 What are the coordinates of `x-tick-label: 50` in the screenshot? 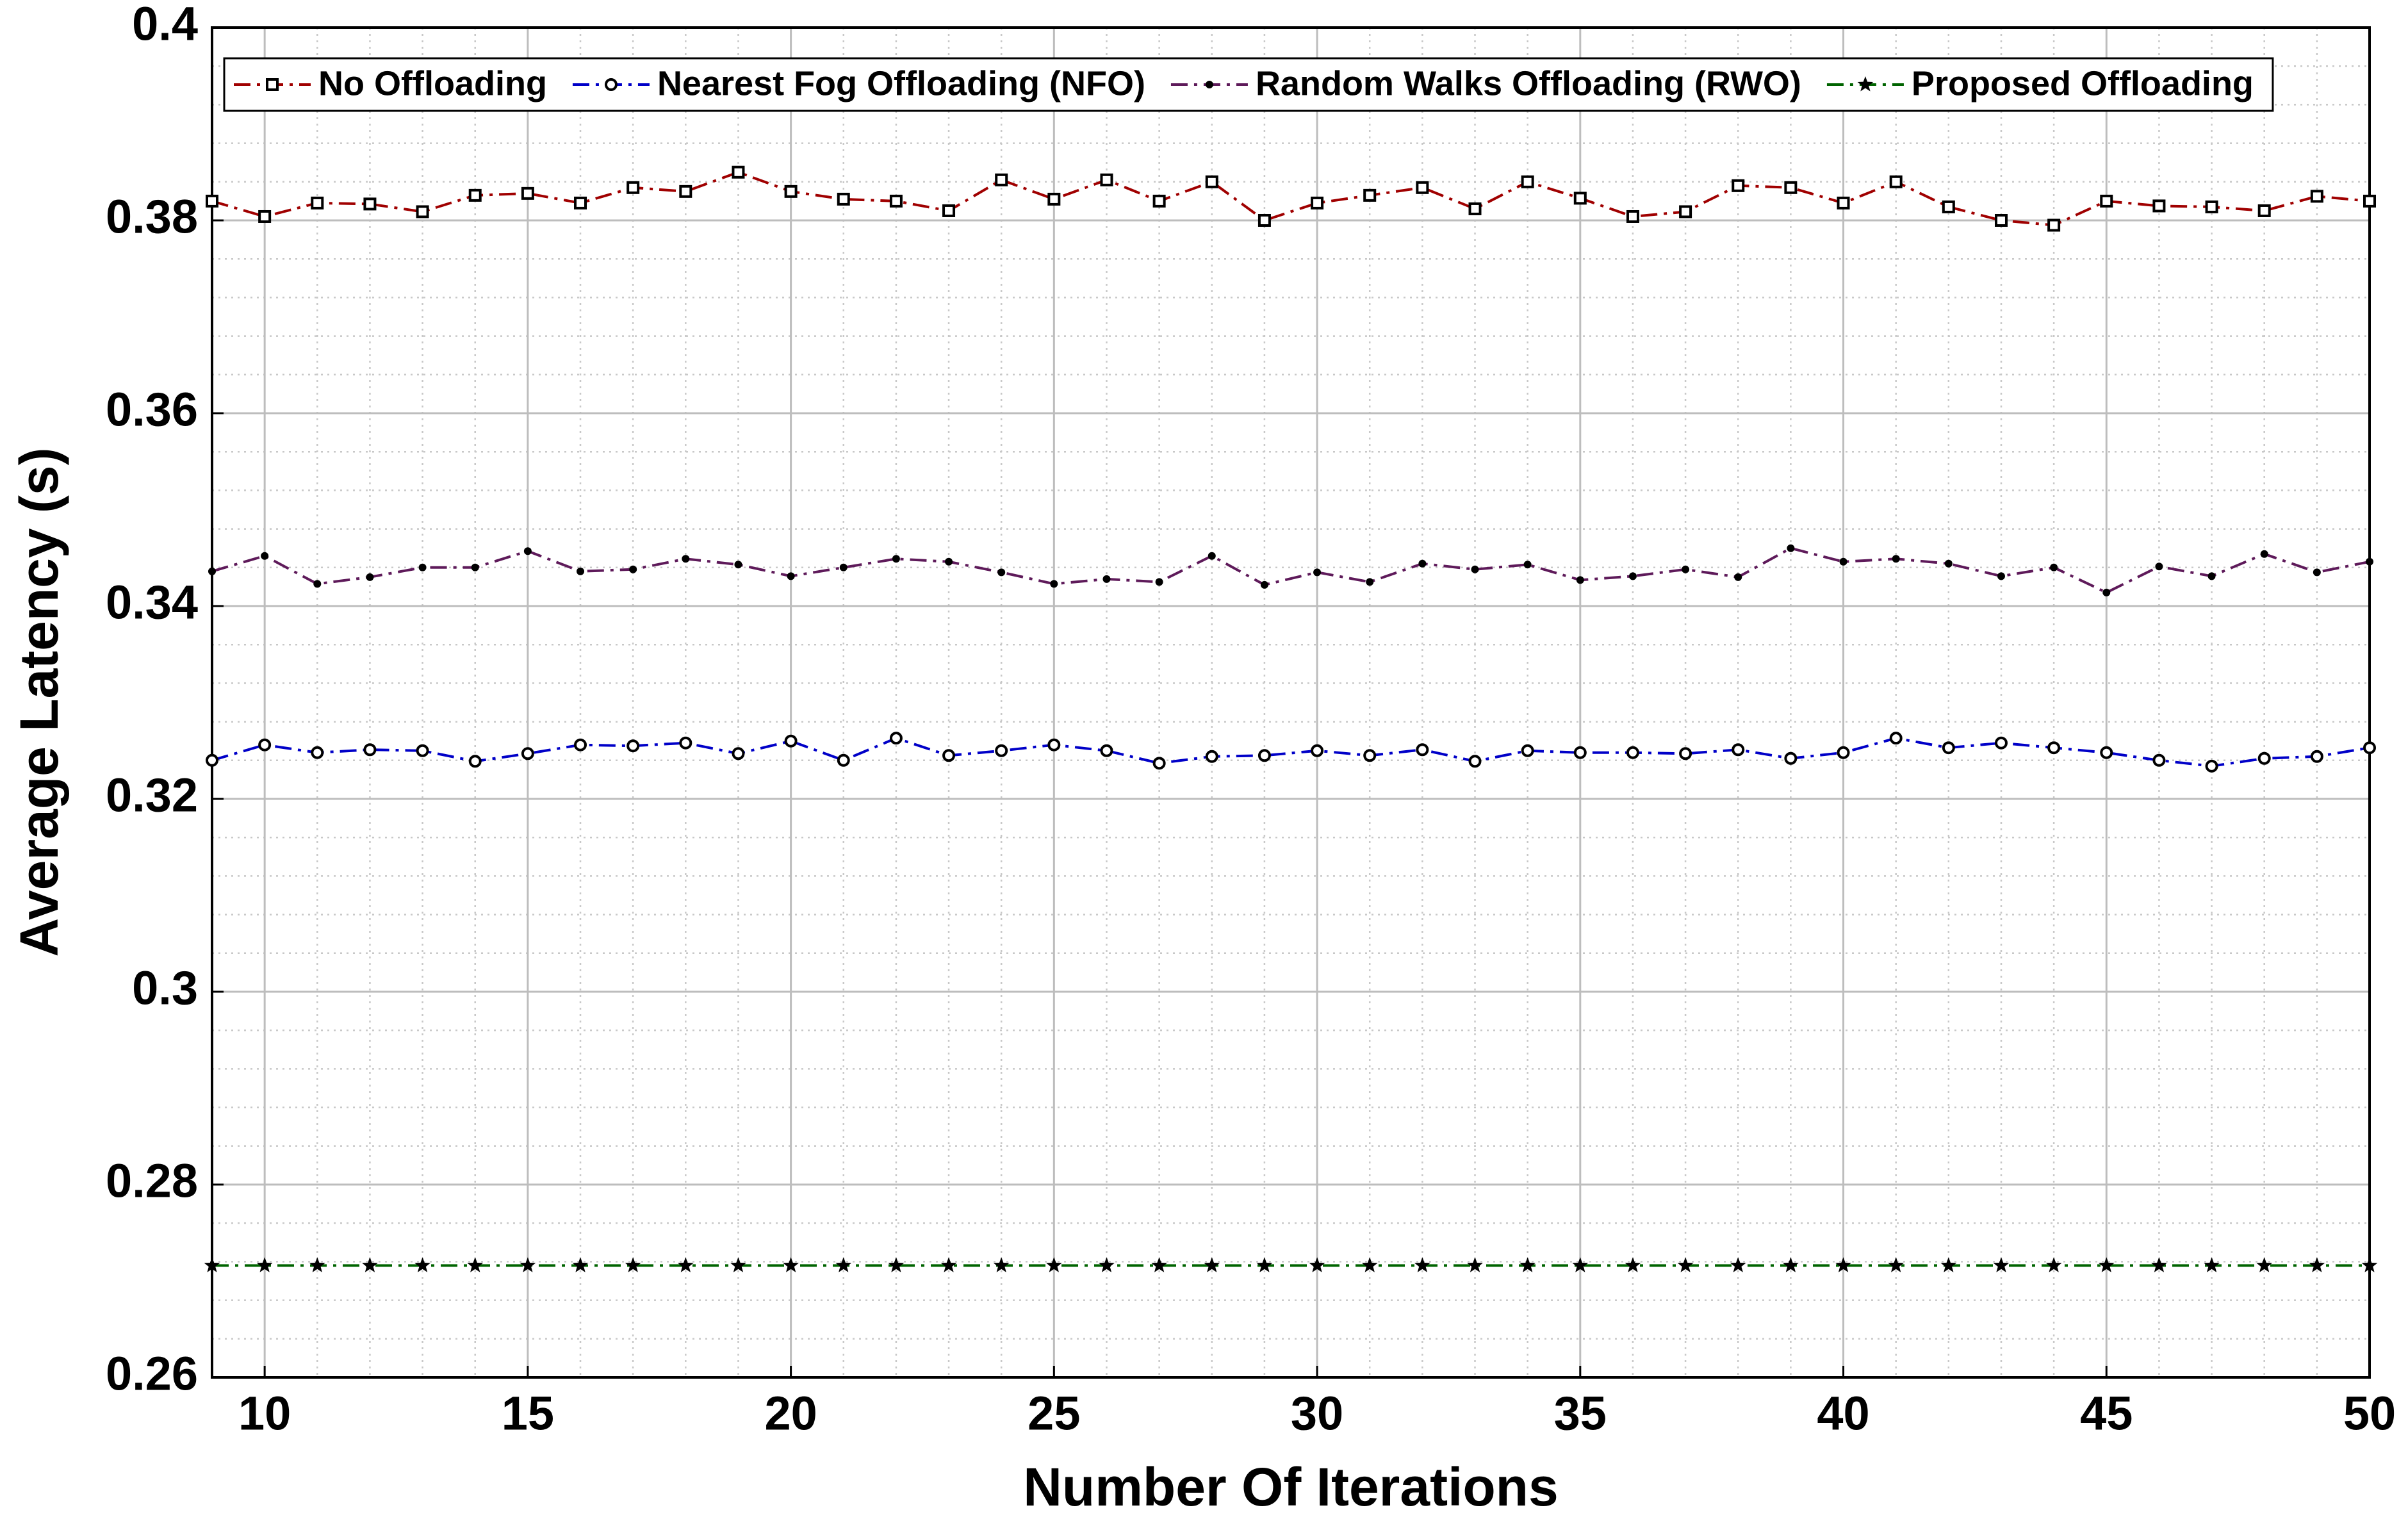 It's located at (2369, 1413).